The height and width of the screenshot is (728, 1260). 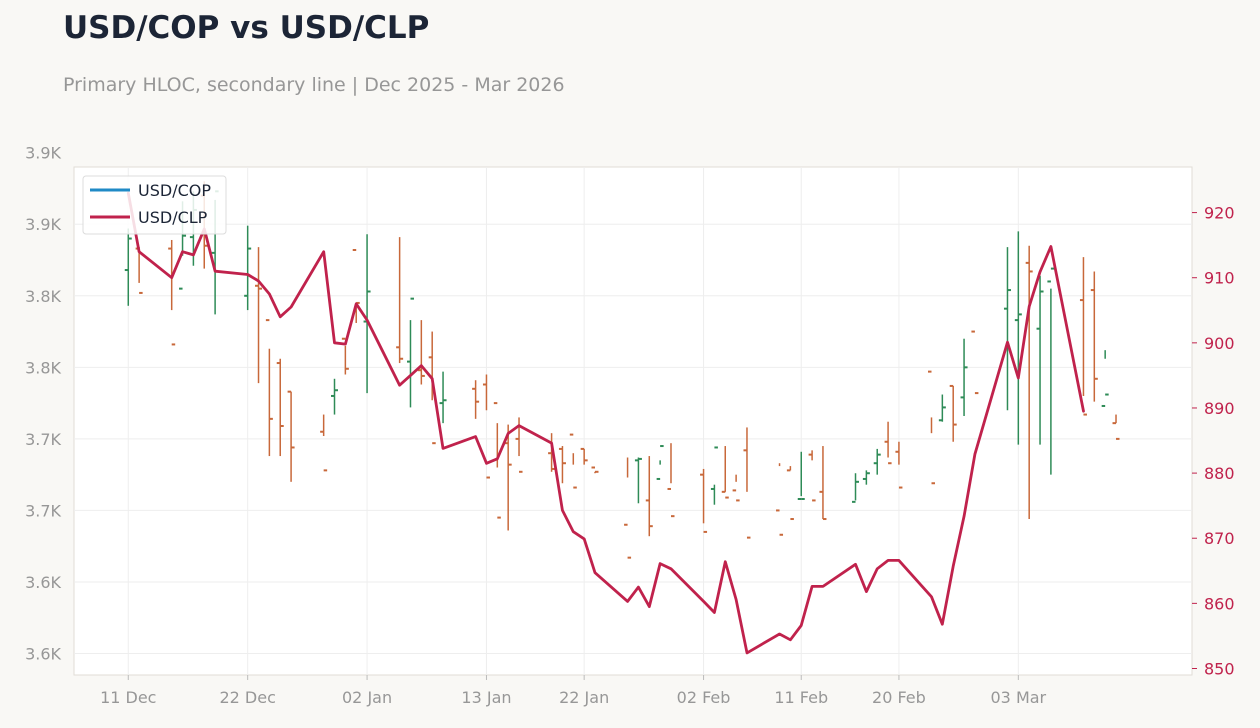 What do you see at coordinates (1219, 473) in the screenshot?
I see `y-right-tick-label: 880` at bounding box center [1219, 473].